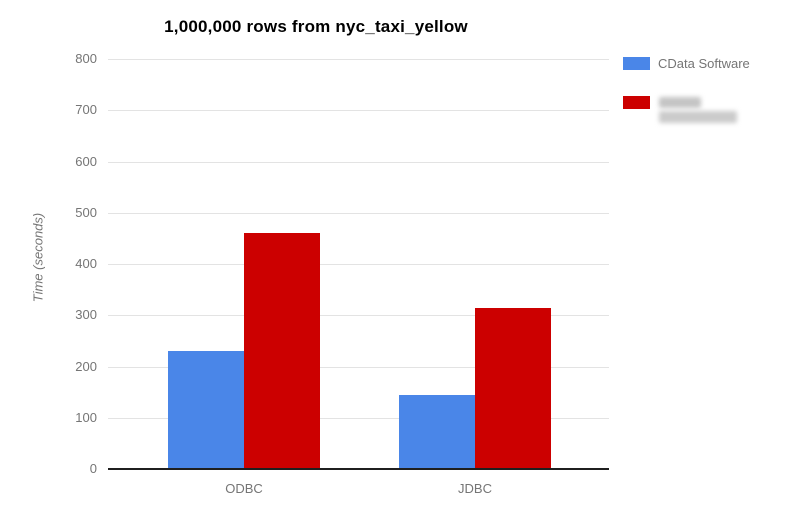 Image resolution: width=791 pixels, height=525 pixels. What do you see at coordinates (513, 388) in the screenshot?
I see `bar-jdbc-redacted` at bounding box center [513, 388].